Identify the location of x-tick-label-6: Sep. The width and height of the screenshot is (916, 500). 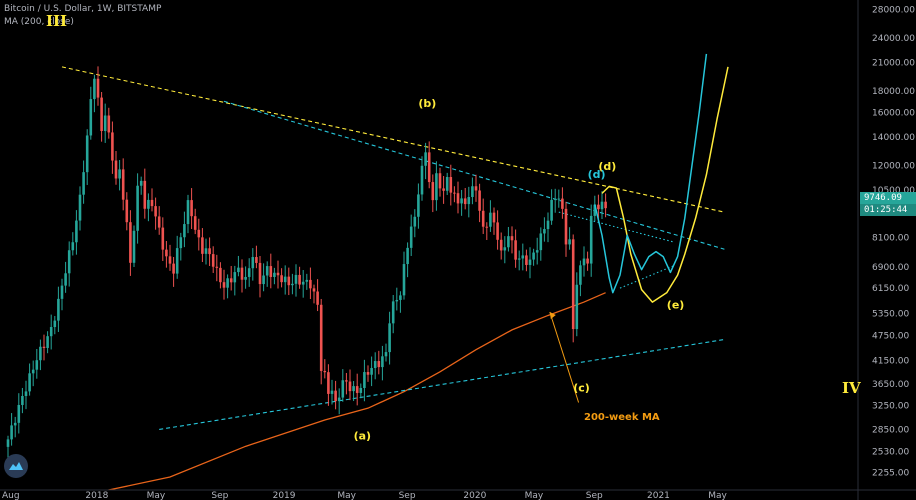
(407, 495).